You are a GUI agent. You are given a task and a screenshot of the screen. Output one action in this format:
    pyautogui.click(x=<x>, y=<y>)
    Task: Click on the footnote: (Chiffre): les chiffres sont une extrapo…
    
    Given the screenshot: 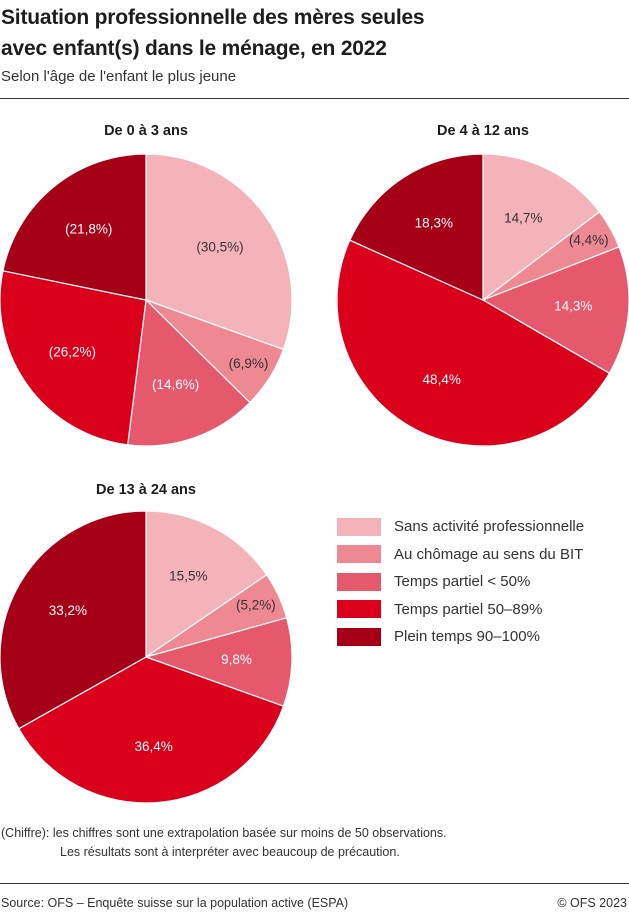 What is the action you would take?
    pyautogui.click(x=224, y=842)
    